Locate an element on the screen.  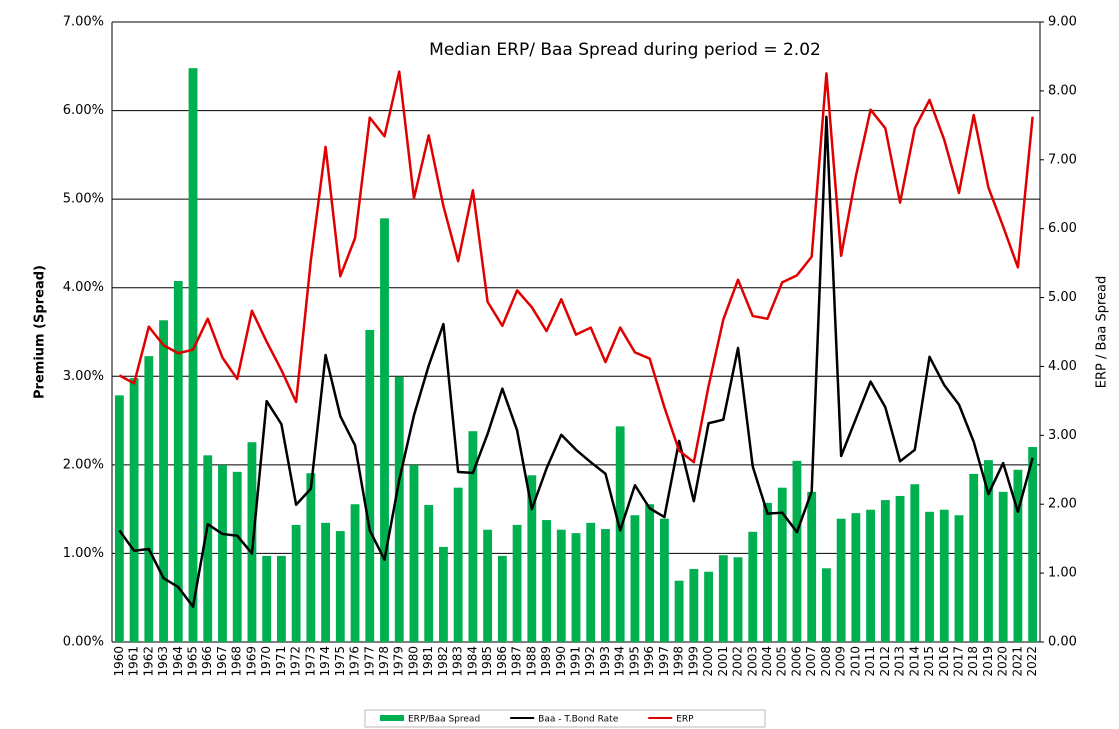
x-tick-label: 2016 is located at coordinates (944, 661).